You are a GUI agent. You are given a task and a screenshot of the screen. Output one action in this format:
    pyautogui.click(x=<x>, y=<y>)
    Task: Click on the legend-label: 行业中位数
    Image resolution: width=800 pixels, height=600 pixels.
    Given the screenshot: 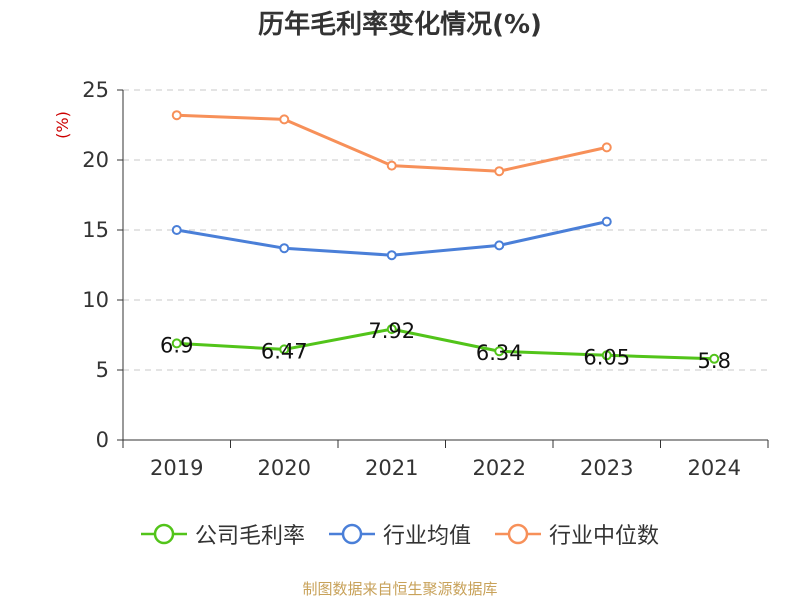 What is the action you would take?
    pyautogui.click(x=604, y=536)
    